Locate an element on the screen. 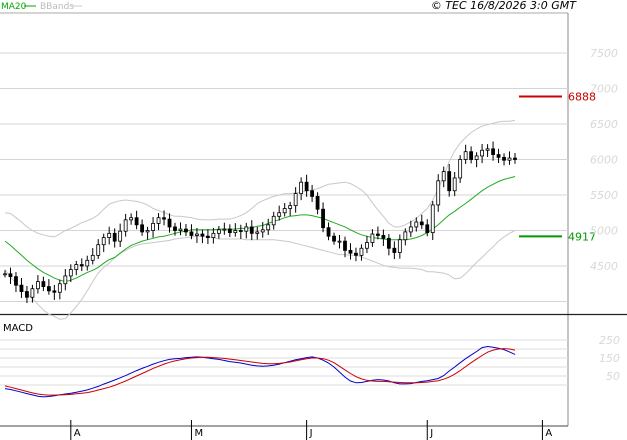 Image resolution: width=627 pixels, height=440 pixels. support-resistance-levels: 6888 4917 is located at coordinates (557, 166).